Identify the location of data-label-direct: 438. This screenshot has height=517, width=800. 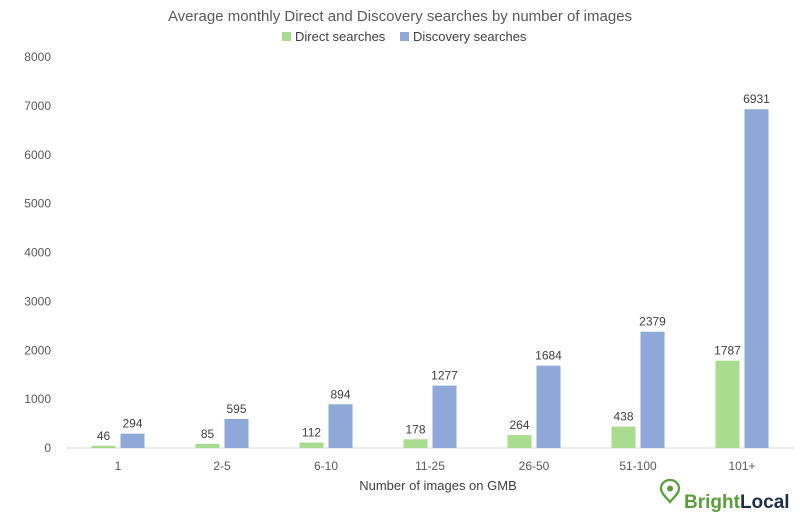
(623, 417).